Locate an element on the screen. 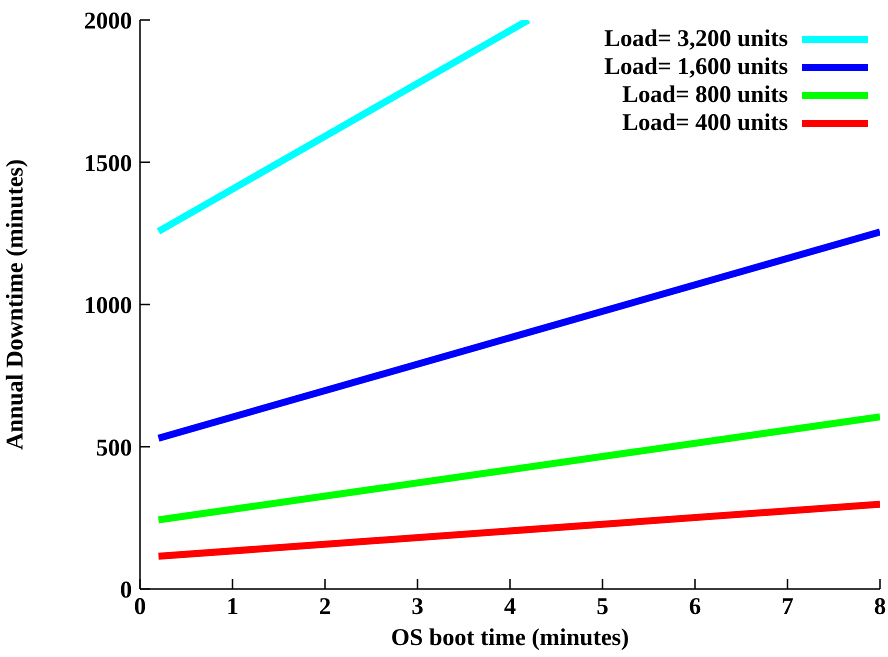 The image size is (888, 657). y-tick-label: 500 is located at coordinates (114, 448).